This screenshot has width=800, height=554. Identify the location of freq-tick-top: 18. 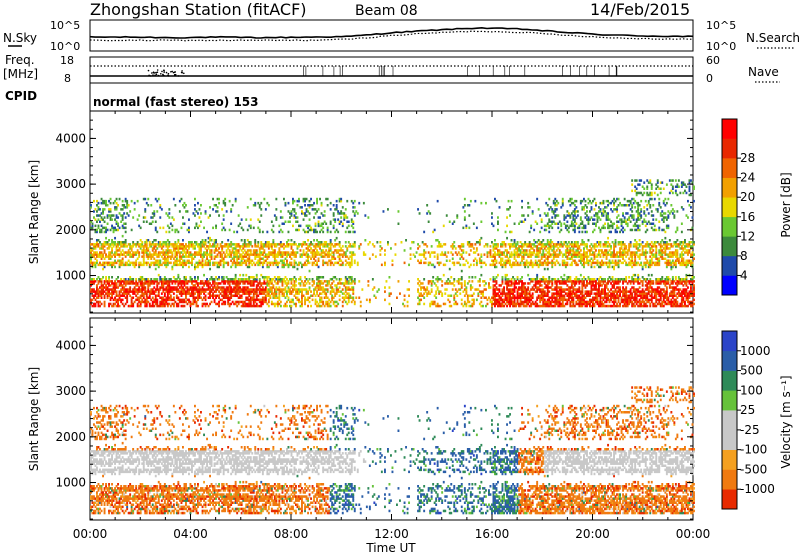
(67, 60).